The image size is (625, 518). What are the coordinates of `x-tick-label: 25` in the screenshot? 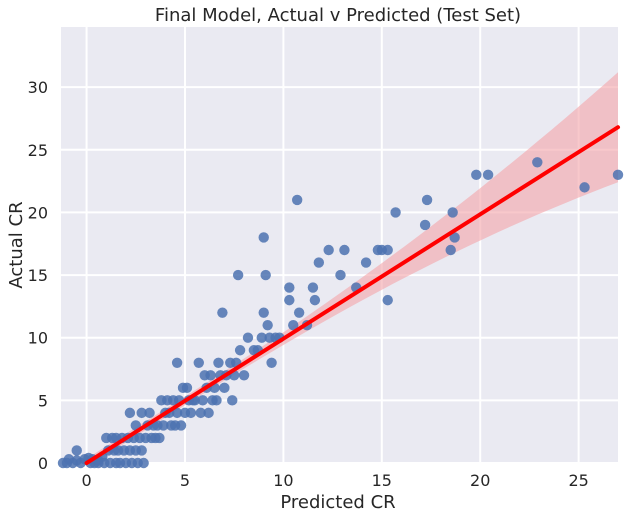 It's located at (578, 480).